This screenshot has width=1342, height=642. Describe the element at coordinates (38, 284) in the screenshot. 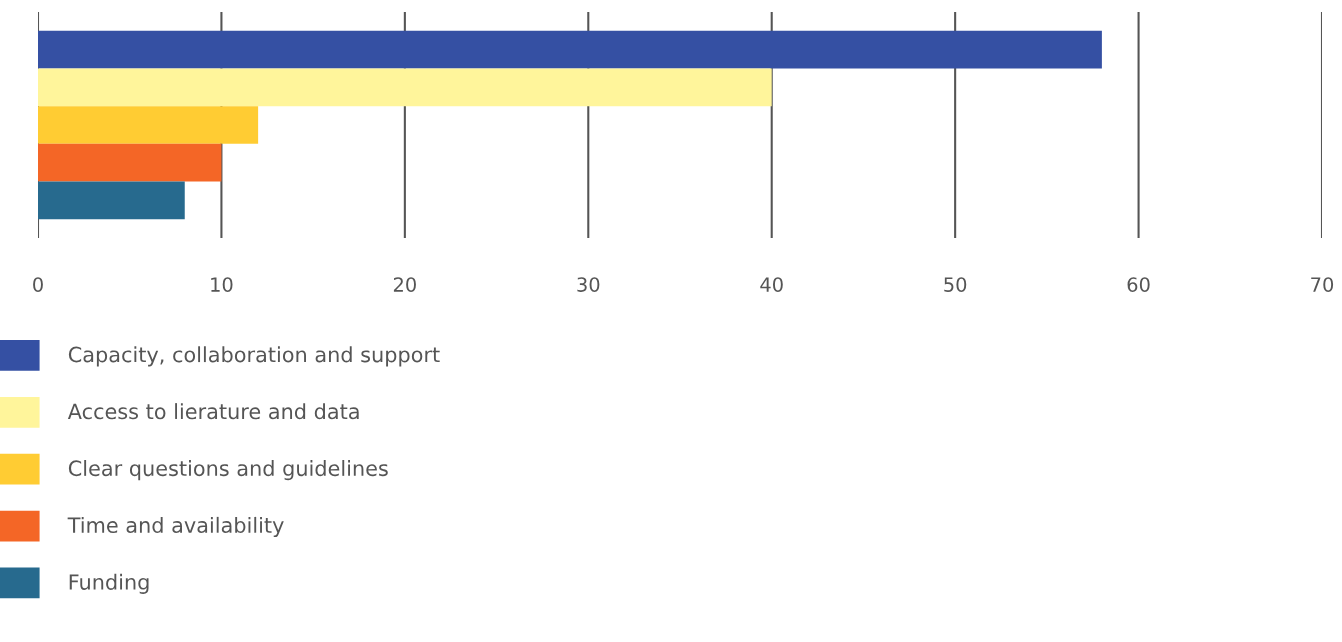

I see `x-tick-label: 0` at that location.